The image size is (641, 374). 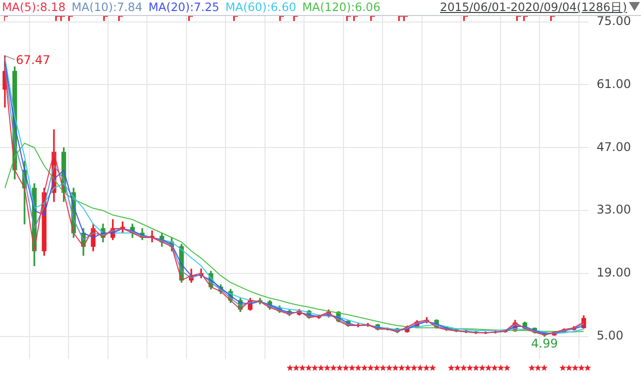 I want to click on text: MA(10):7.84, so click(x=107, y=7).